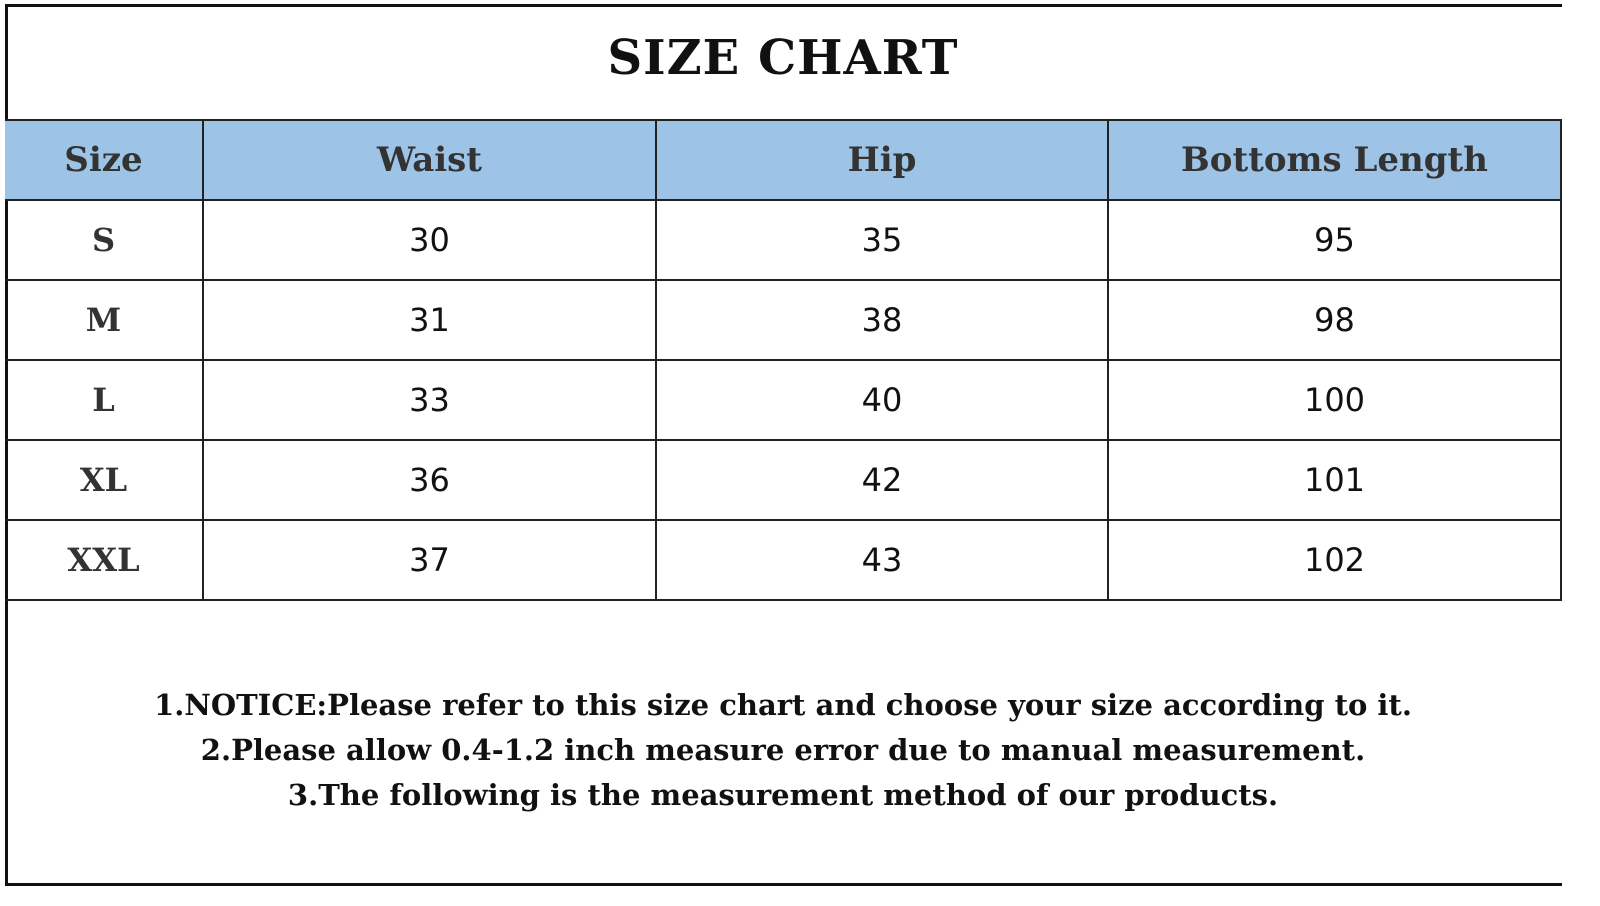 The image size is (1600, 906). Describe the element at coordinates (1334, 480) in the screenshot. I see `cell-bottoms-length: 101` at that location.